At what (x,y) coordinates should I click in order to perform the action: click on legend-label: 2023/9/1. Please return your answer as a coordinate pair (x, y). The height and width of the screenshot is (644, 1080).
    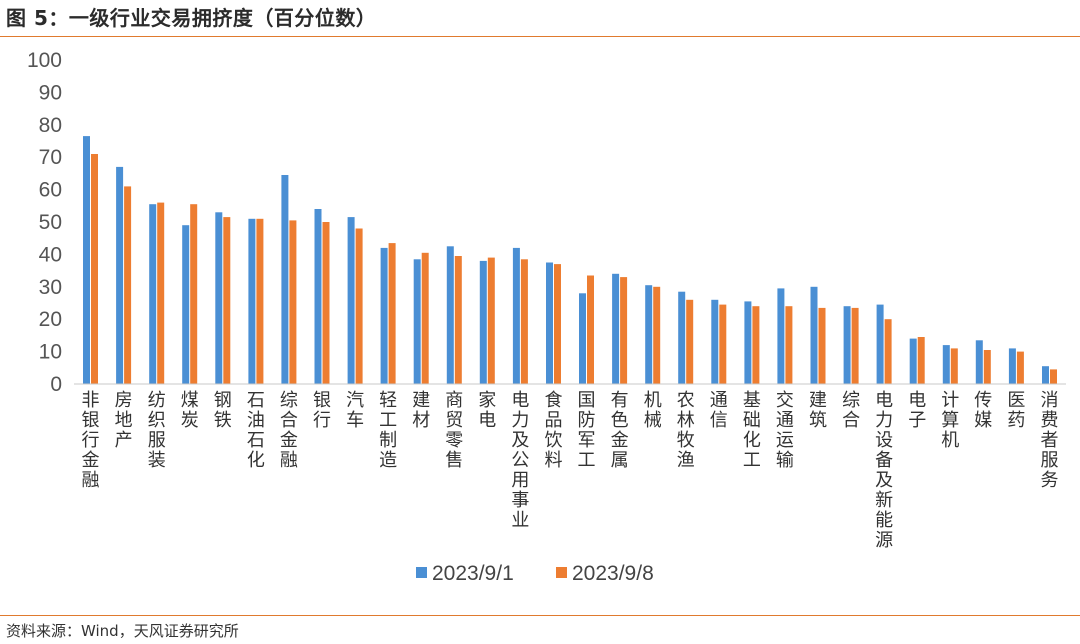
    Looking at the image, I should click on (473, 573).